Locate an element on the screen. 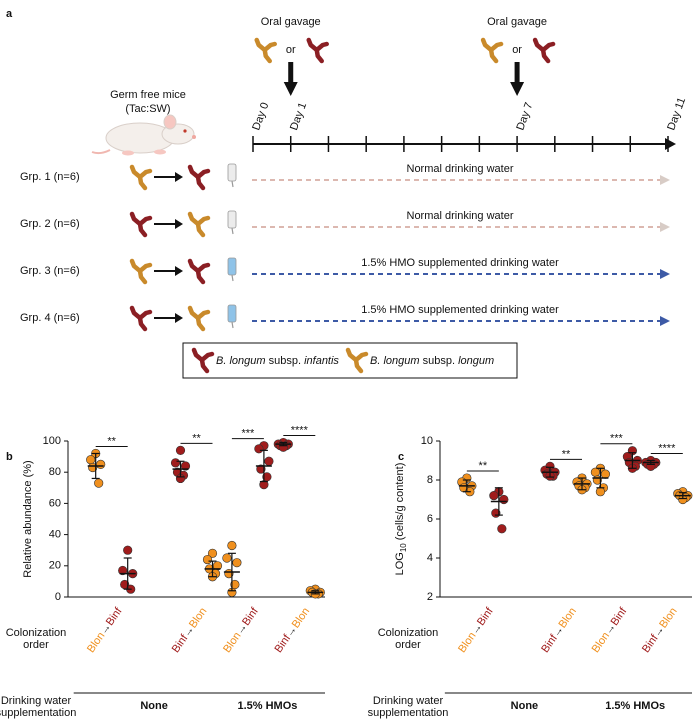 The height and width of the screenshot is (728, 700). group-label: Grp. 4 (n=6) is located at coordinates (50, 318).